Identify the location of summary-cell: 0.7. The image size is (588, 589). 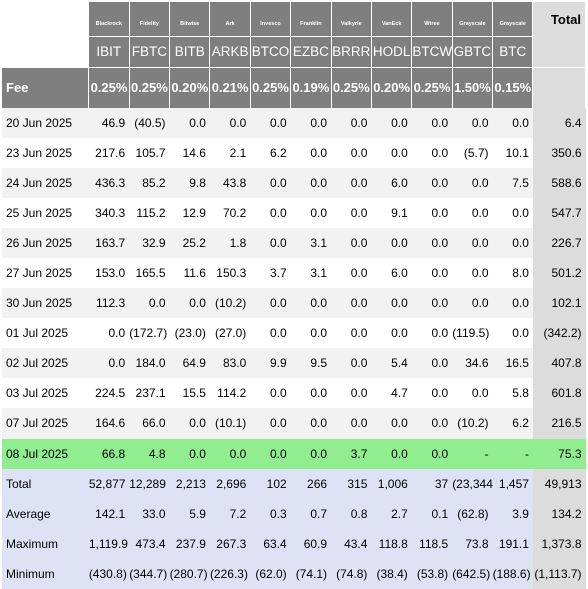
(311, 513).